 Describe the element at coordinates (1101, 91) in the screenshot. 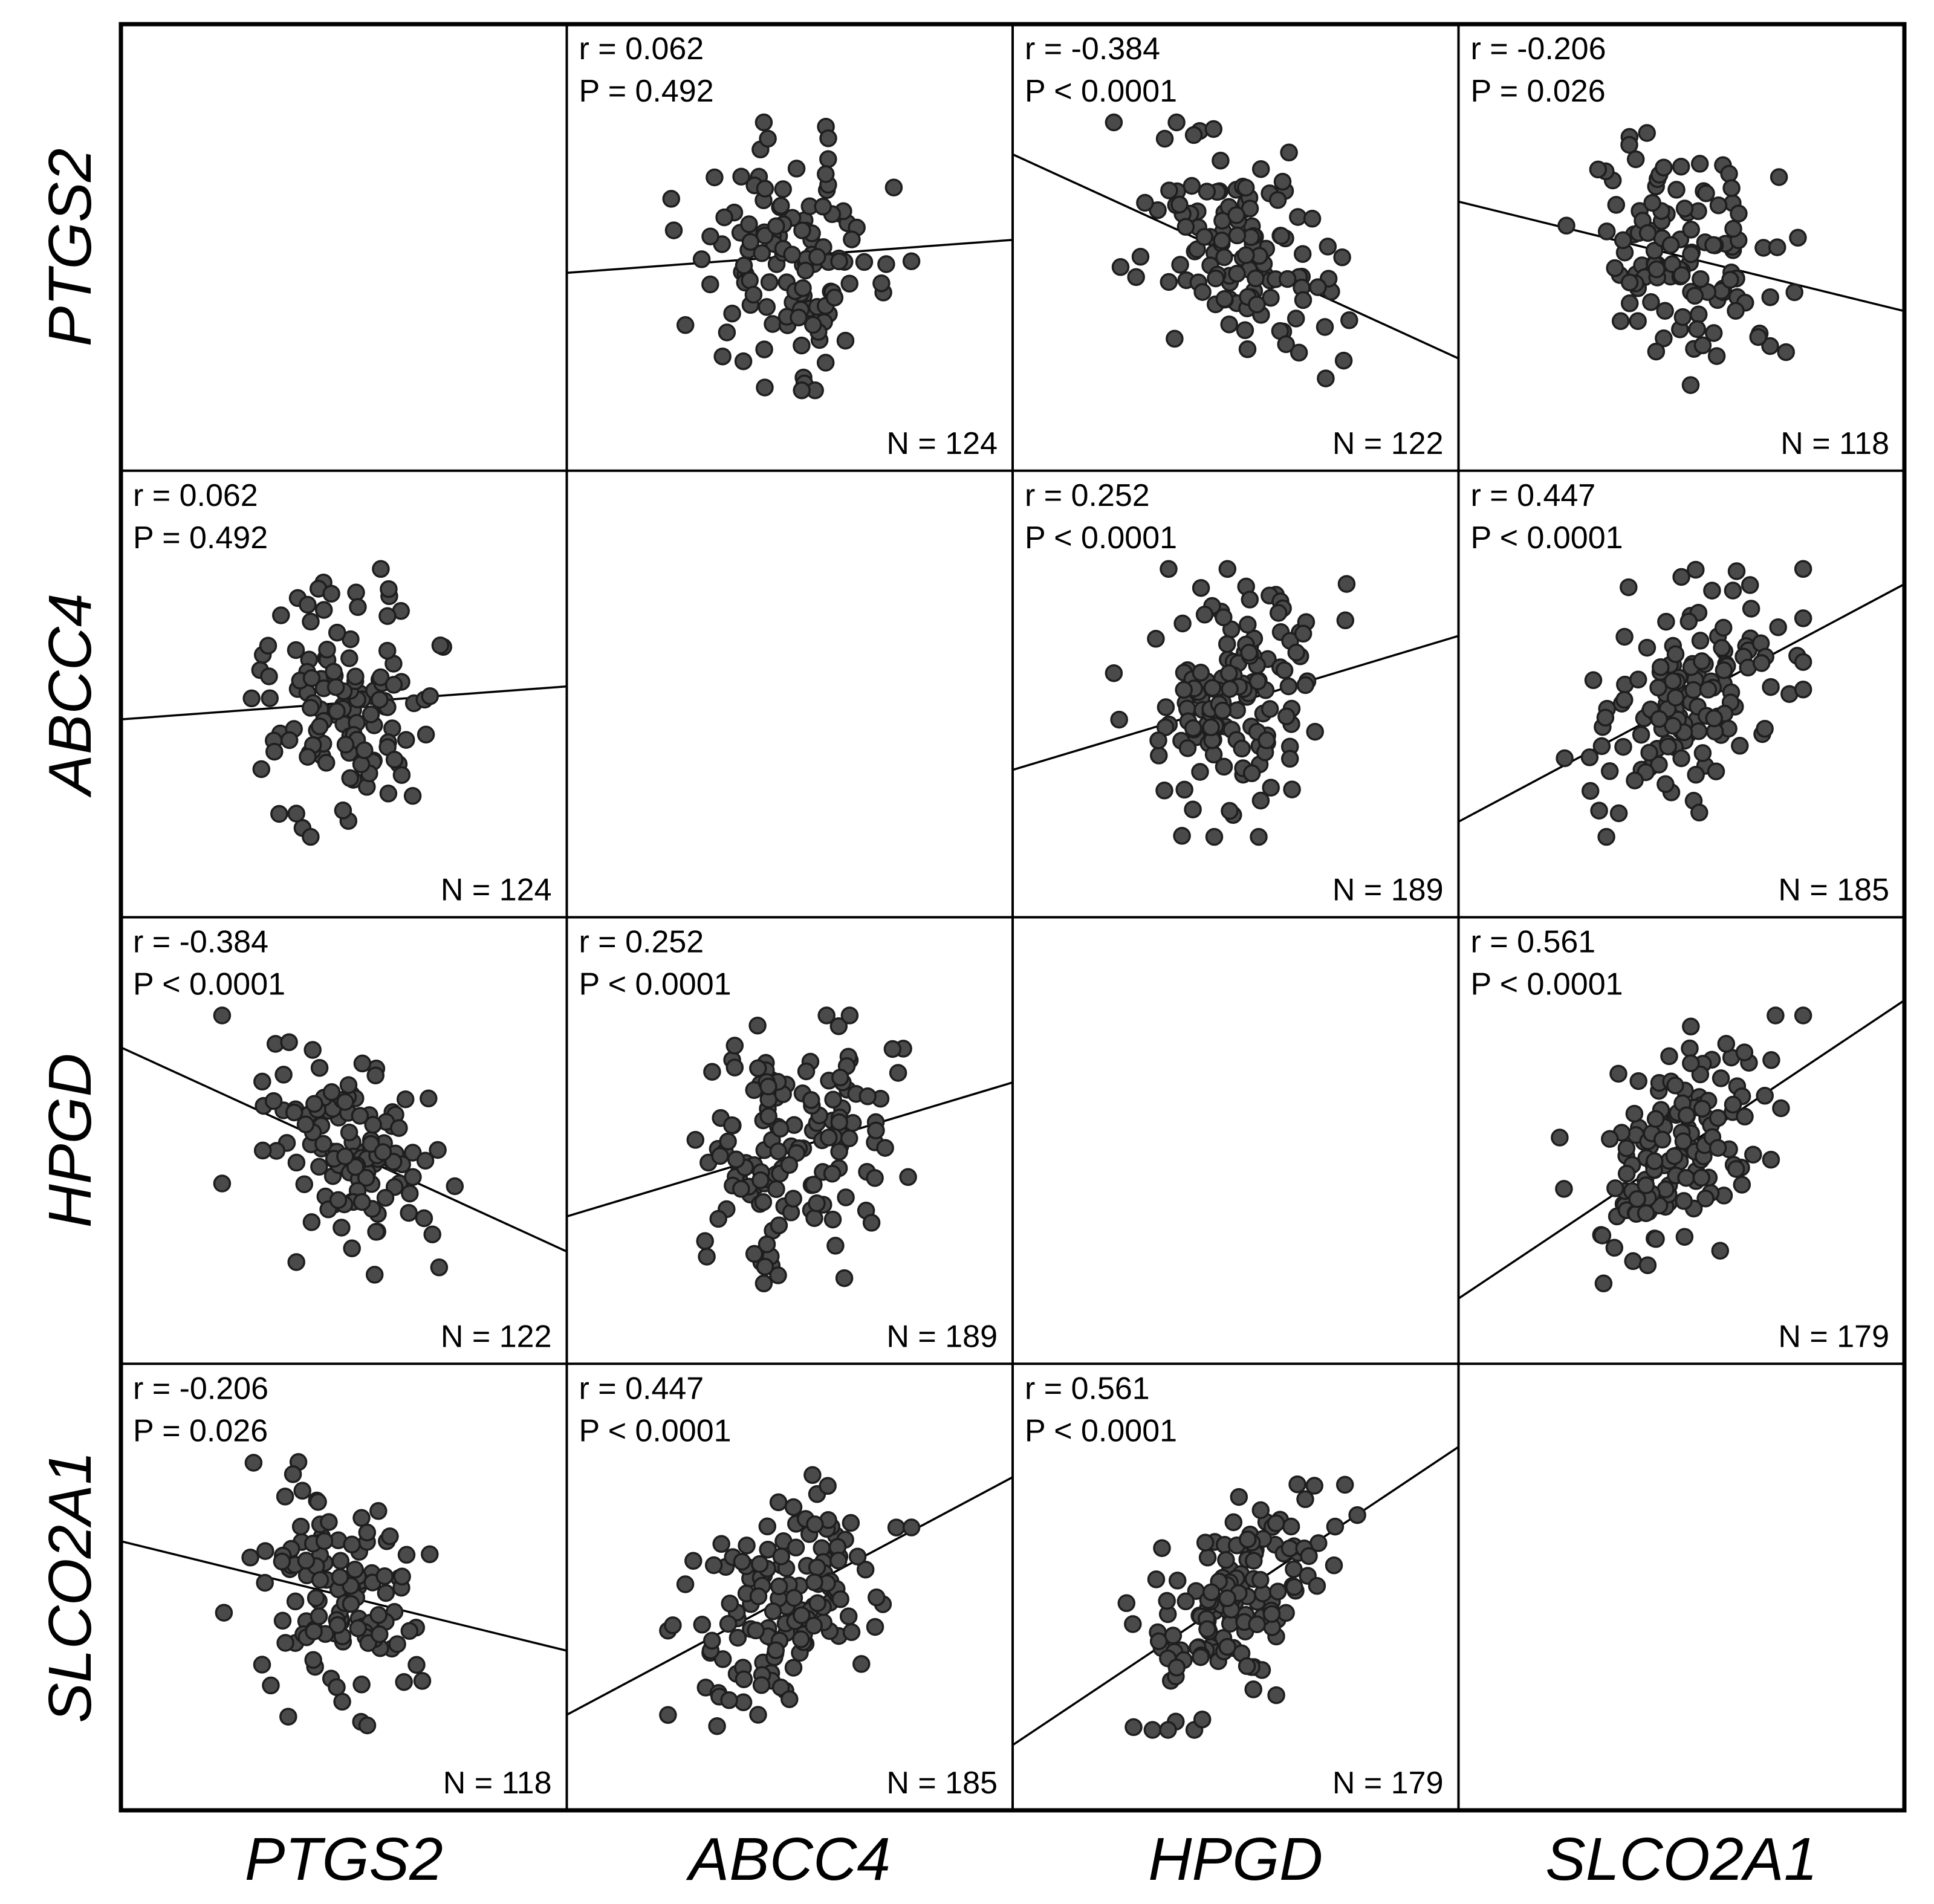

I see `p-value-ptgs2-vs-hpgd: P < 0.0001` at that location.